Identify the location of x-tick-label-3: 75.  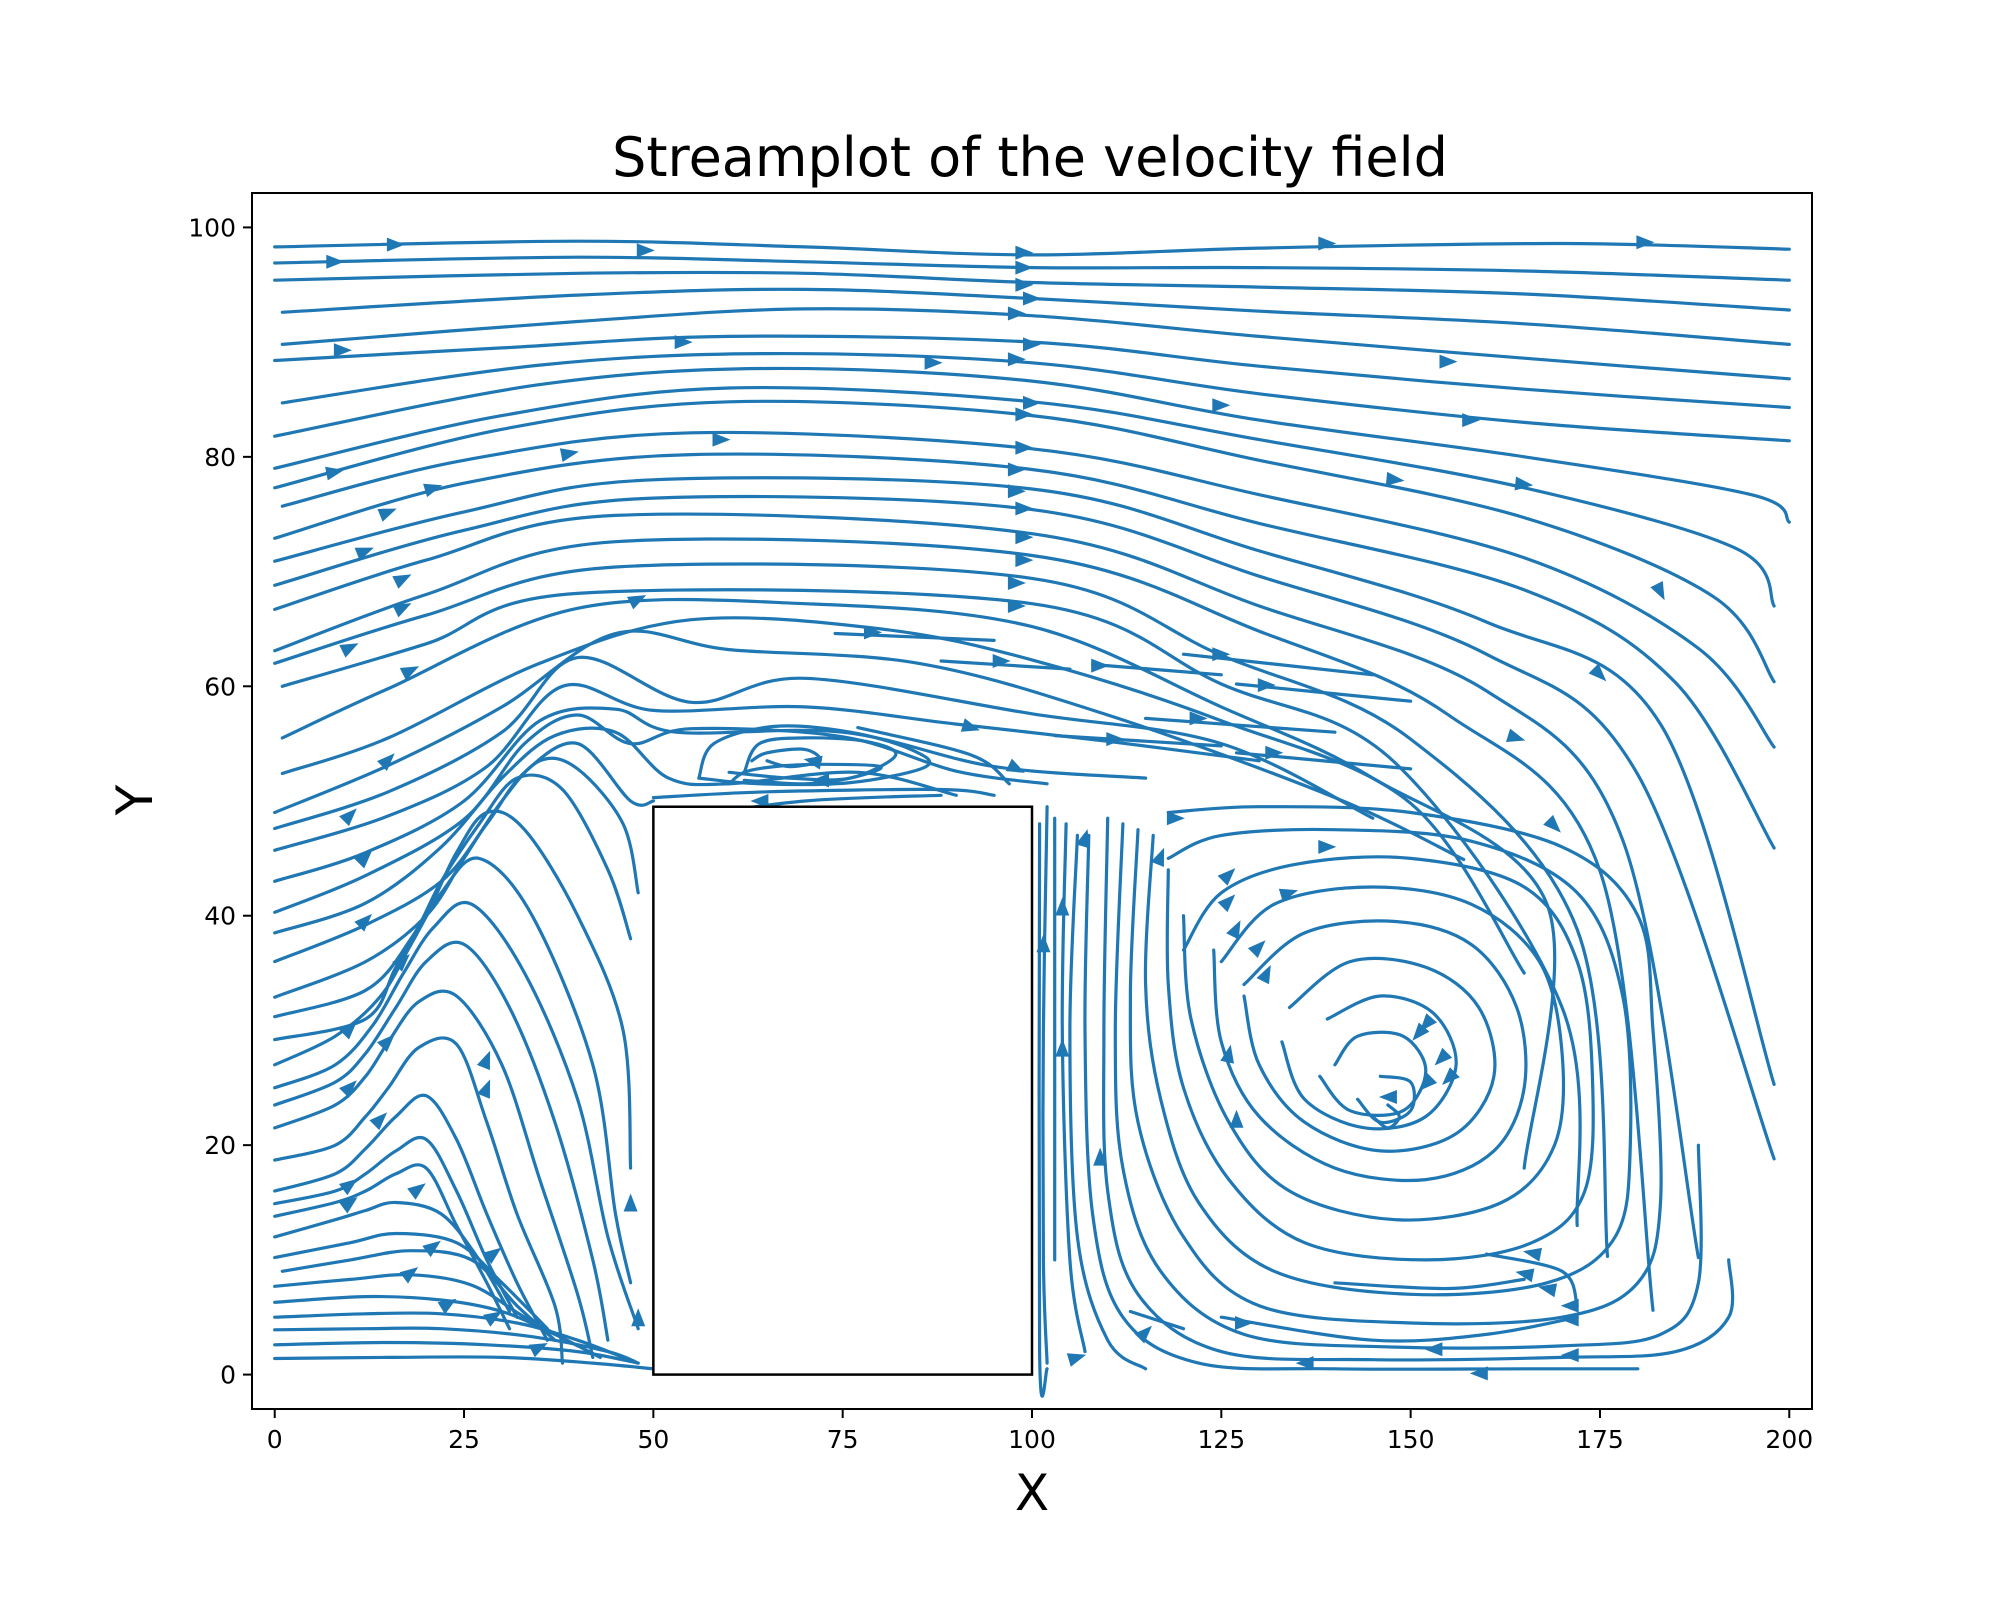
(843, 1439).